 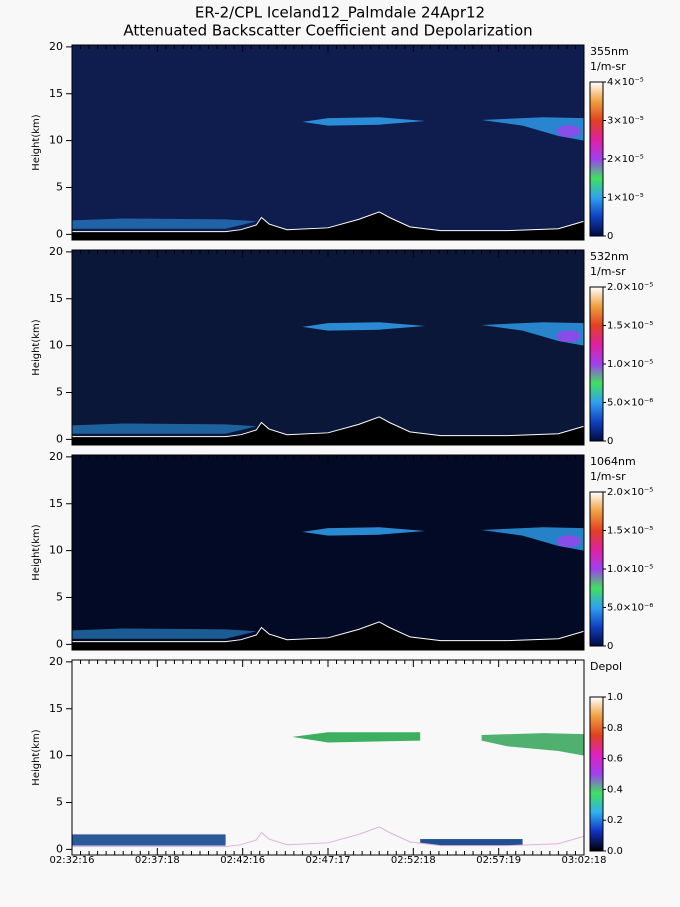 I want to click on colorbar-tick-label: 0.4, so click(x=615, y=789).